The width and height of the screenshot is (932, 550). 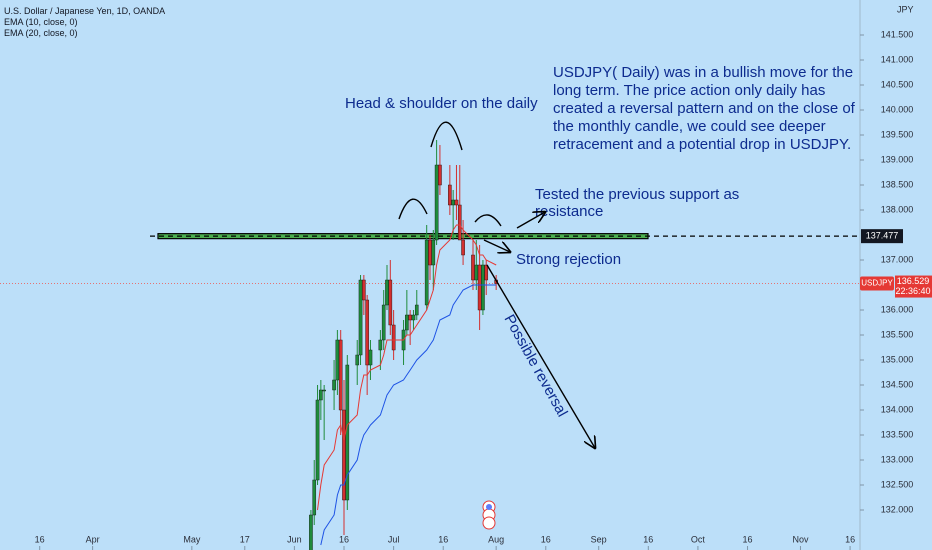 What do you see at coordinates (897, 434) in the screenshot?
I see `y-tick-label: 133.500` at bounding box center [897, 434].